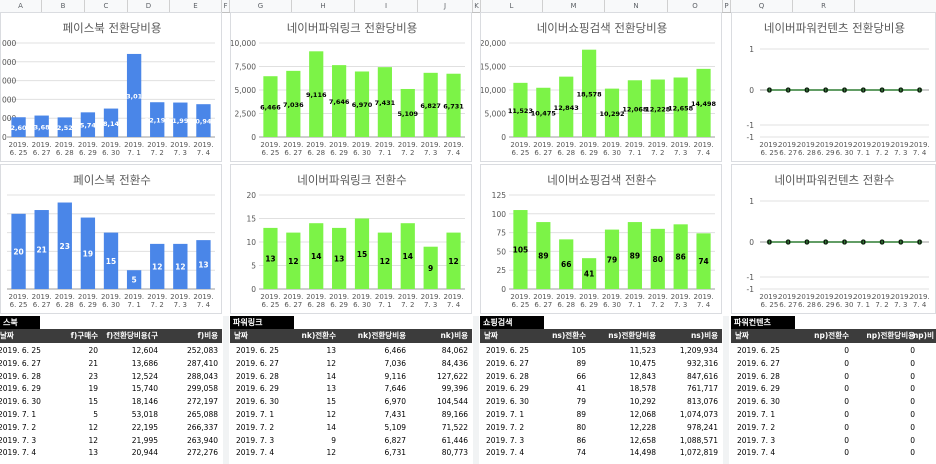 The width and height of the screenshot is (936, 464). What do you see at coordinates (395, 453) in the screenshot?
I see `table-cell: 6,731` at bounding box center [395, 453].